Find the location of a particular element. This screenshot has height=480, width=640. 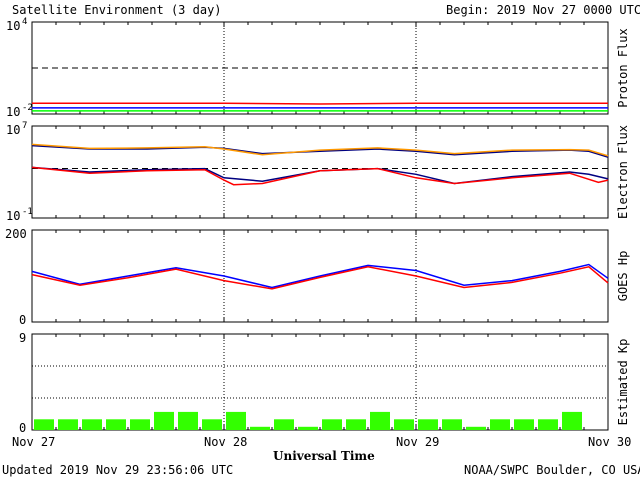

x-tick-label-0: Nov 27 is located at coordinates (33, 442).